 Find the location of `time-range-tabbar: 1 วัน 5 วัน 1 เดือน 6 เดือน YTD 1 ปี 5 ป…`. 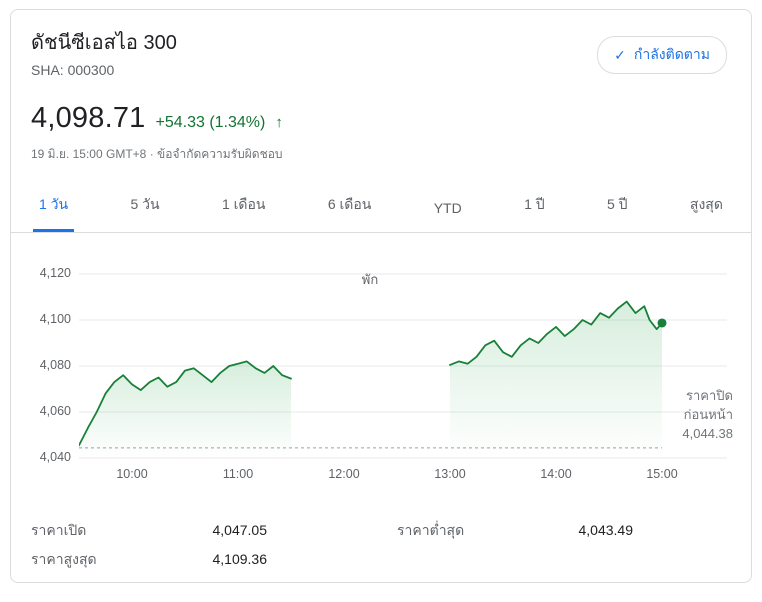

time-range-tabbar: 1 วัน 5 วัน 1 เดือน 6 เดือน YTD 1 ปี 5 ป… is located at coordinates (381, 210).